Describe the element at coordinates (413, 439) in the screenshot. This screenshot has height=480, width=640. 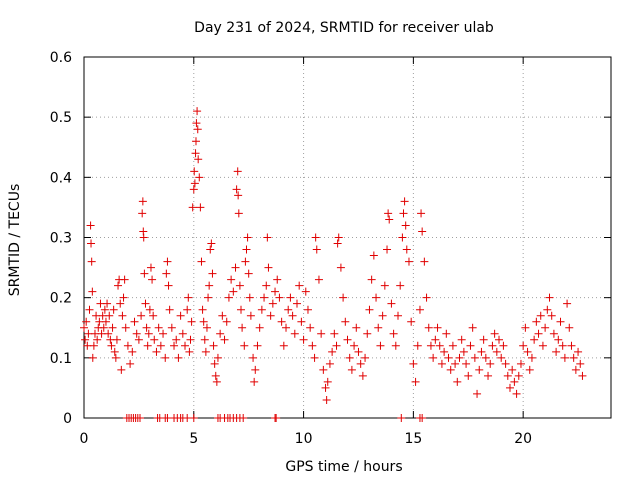
I see `x-tick-label: 15` at that location.